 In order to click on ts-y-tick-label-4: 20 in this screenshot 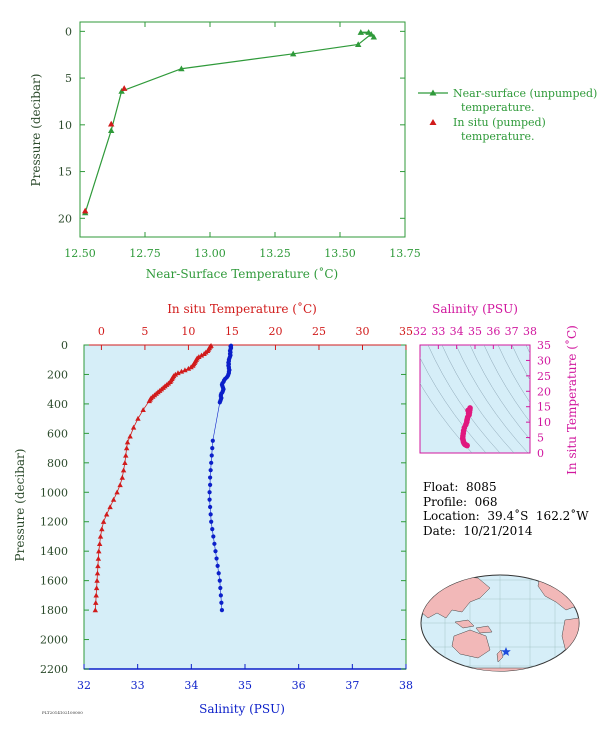, I will do `click(544, 391)`.